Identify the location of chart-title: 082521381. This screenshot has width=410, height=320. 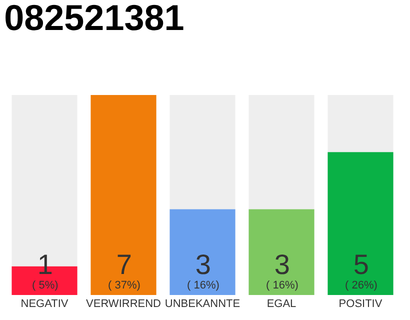
(94, 19).